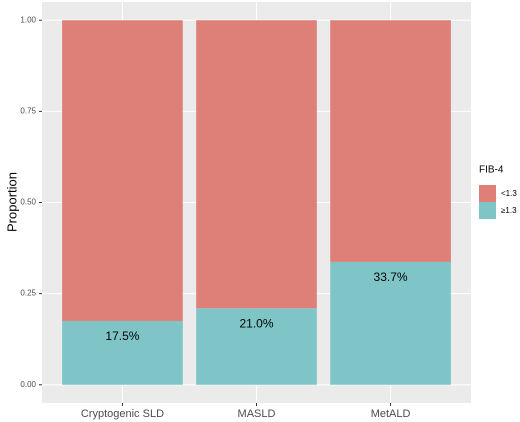 The width and height of the screenshot is (520, 422). I want to click on y-tick-label: 0.25, so click(28, 293).